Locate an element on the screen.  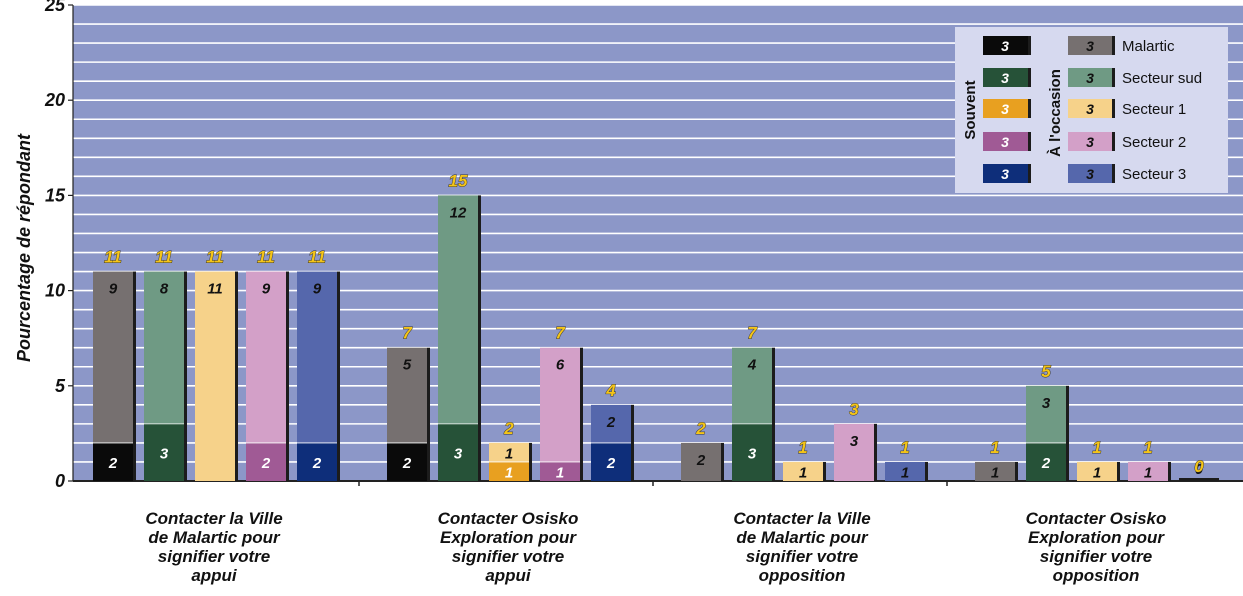
y-tick-label: 20 is located at coordinates (54, 100).